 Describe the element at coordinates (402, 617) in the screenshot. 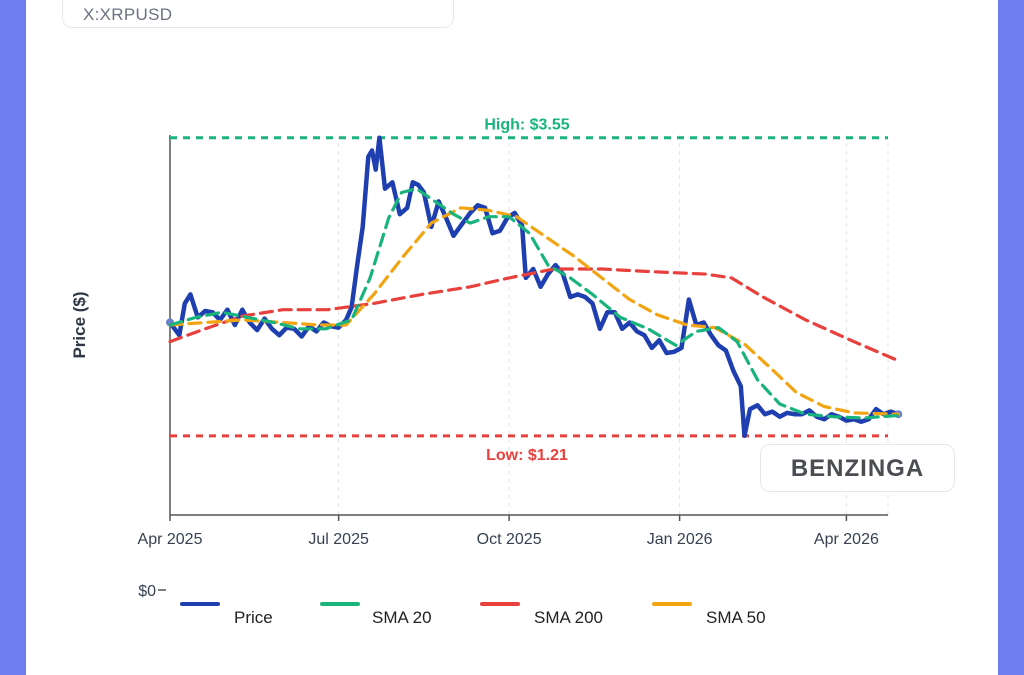

I see `legend-label: SMA 20` at that location.